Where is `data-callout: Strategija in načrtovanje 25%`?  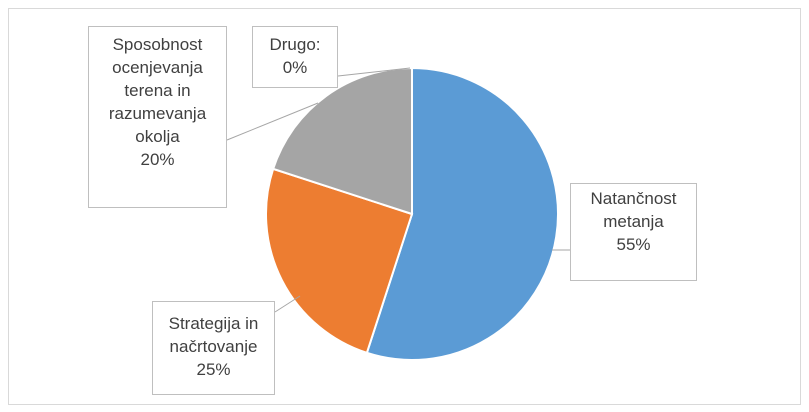 data-callout: Strategija in načrtovanje 25% is located at coordinates (213, 348).